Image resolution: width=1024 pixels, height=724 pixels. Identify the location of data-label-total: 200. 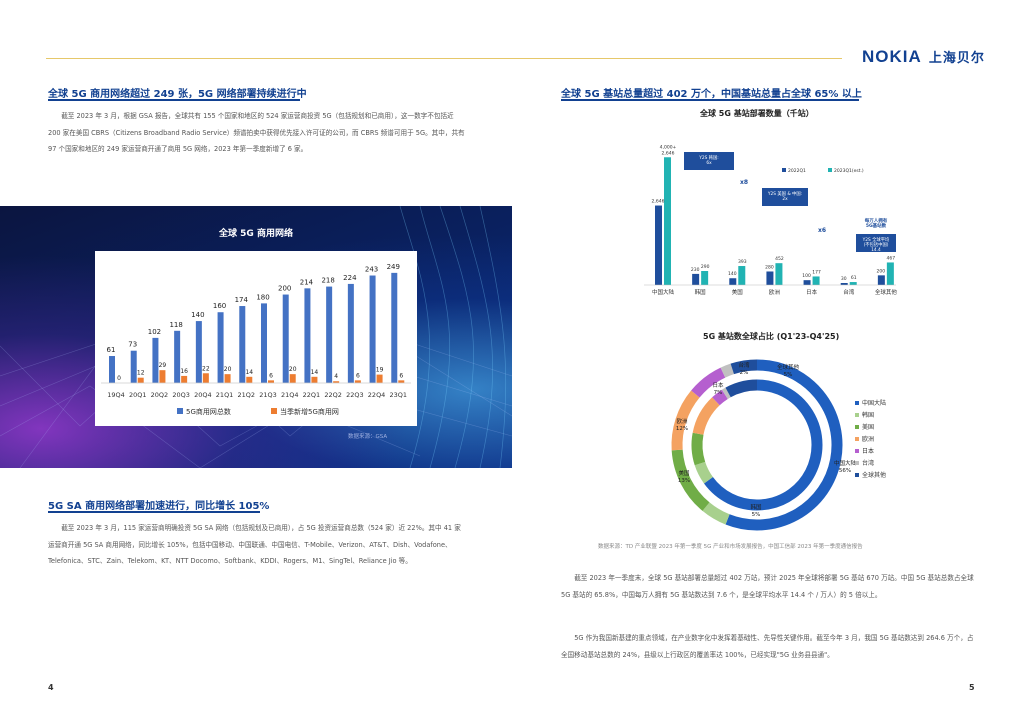
(284, 289).